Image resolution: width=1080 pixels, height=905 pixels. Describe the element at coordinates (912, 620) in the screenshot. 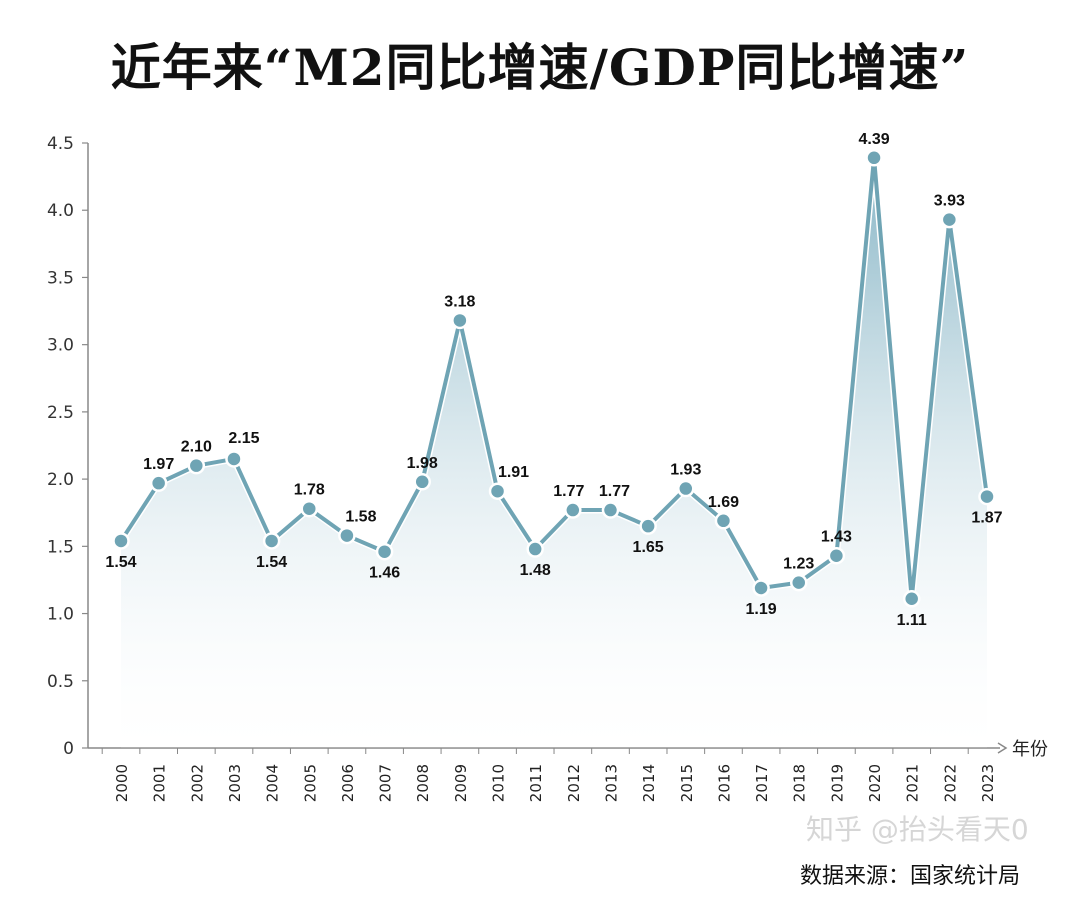

I see `data-label: 1.11` at that location.